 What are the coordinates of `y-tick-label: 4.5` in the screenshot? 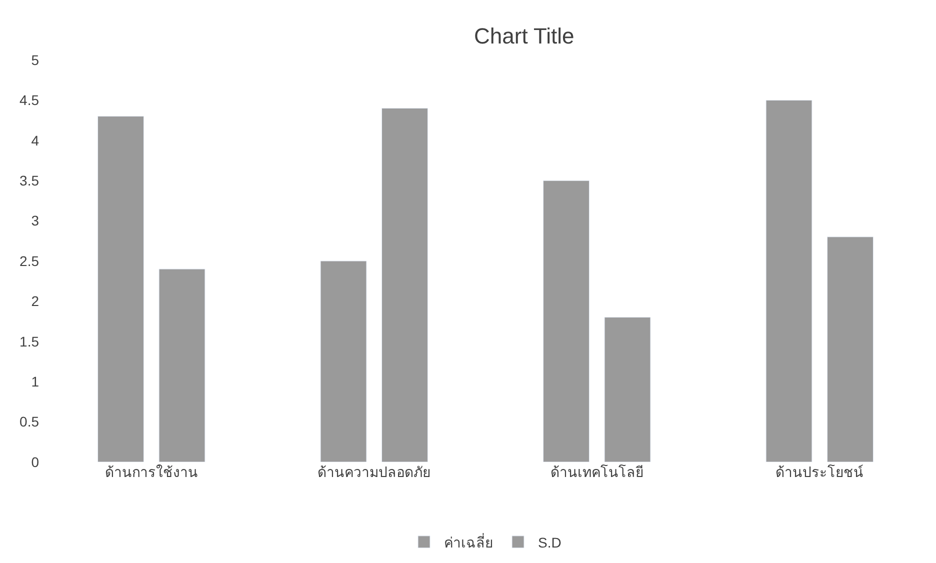 It's located at (30, 100).